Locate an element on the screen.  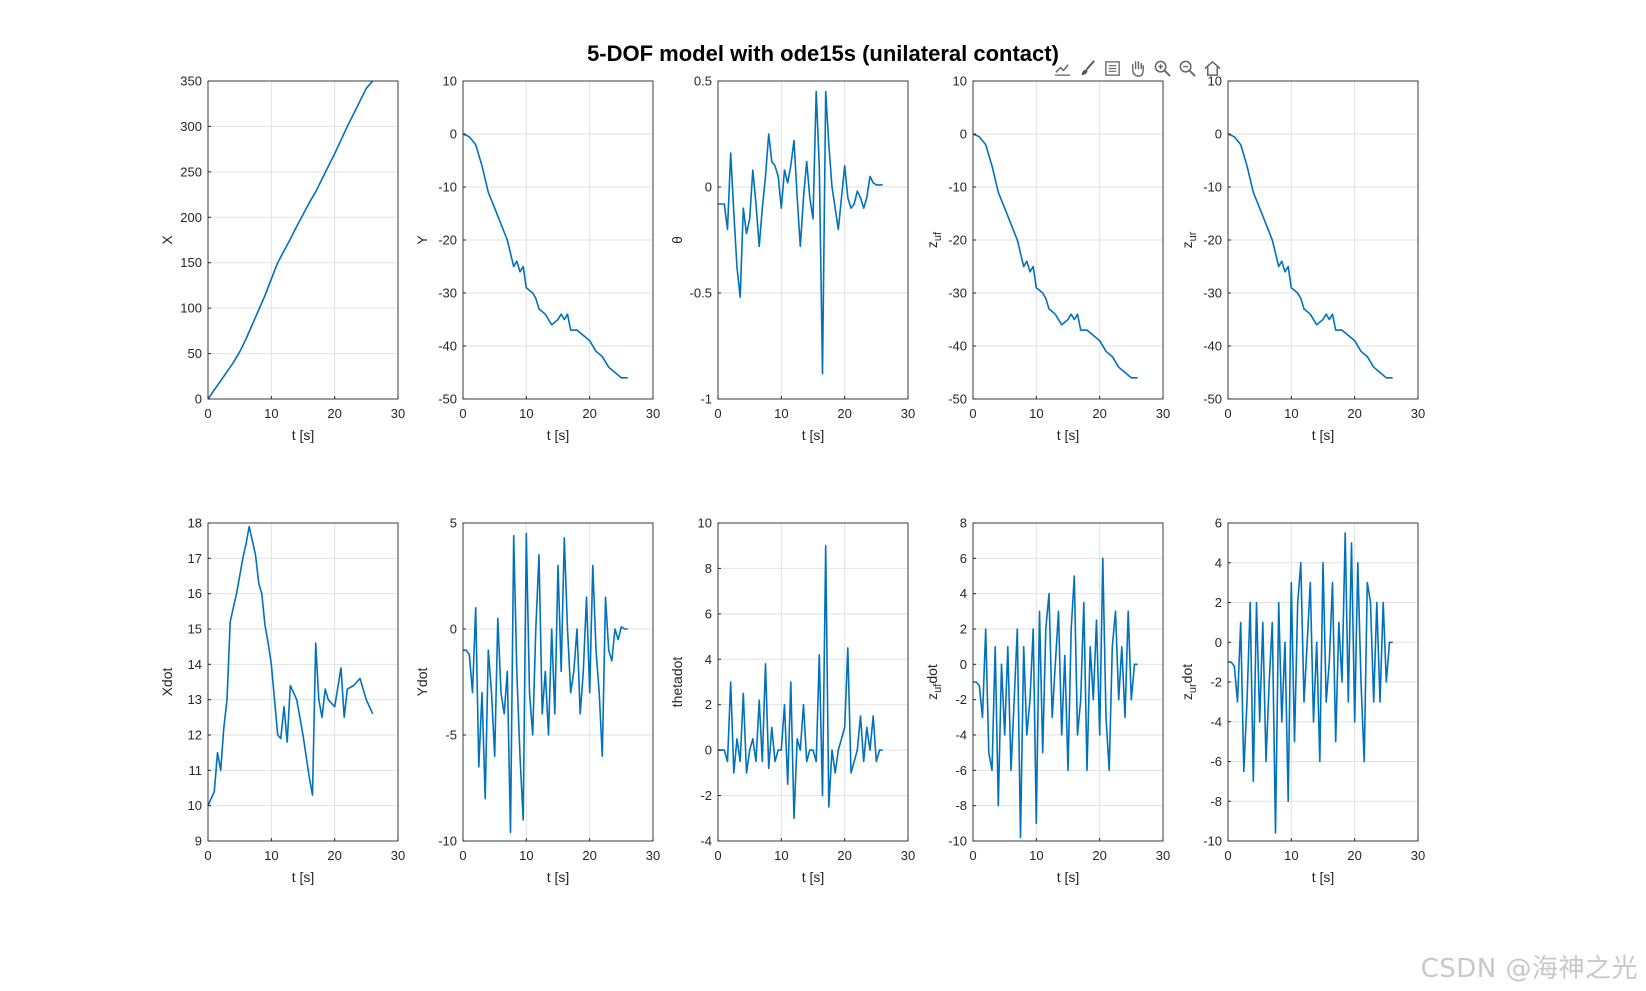
subplot-2: 0 10 20 30 -50 -40 -30 -20 -10 0 10 t [s] Y is located at coordinates (537, 259).